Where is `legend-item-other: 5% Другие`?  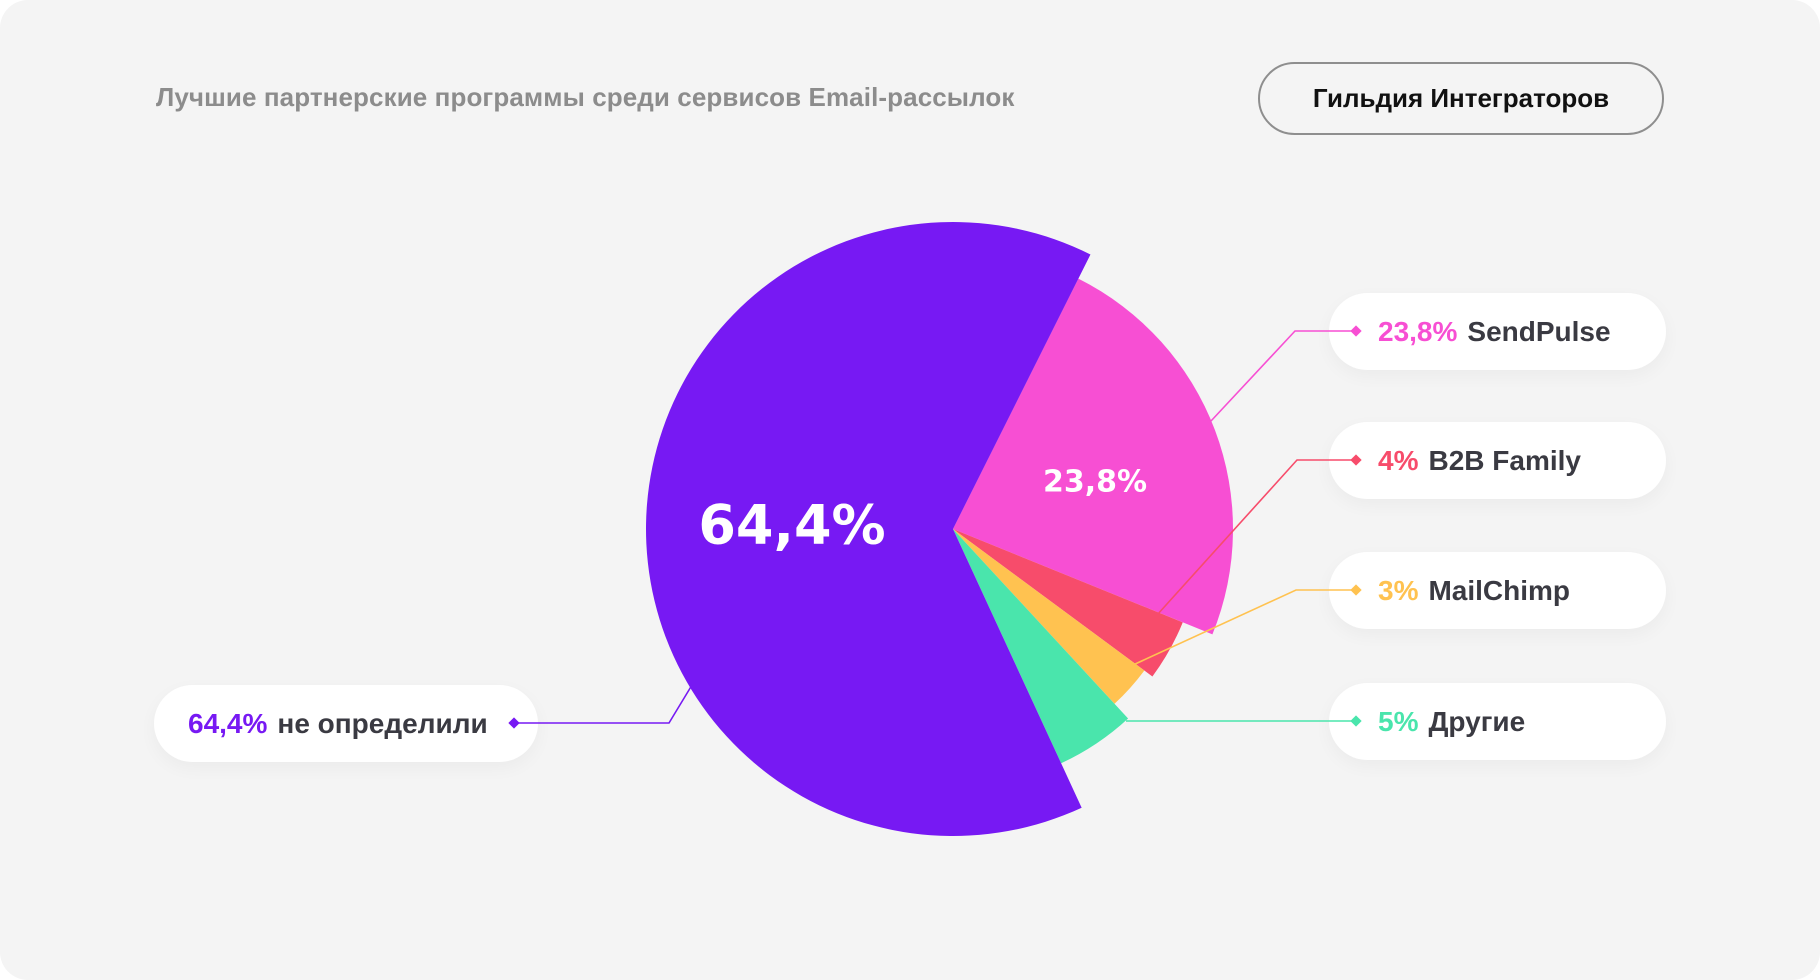 legend-item-other: 5% Другие is located at coordinates (1497, 721).